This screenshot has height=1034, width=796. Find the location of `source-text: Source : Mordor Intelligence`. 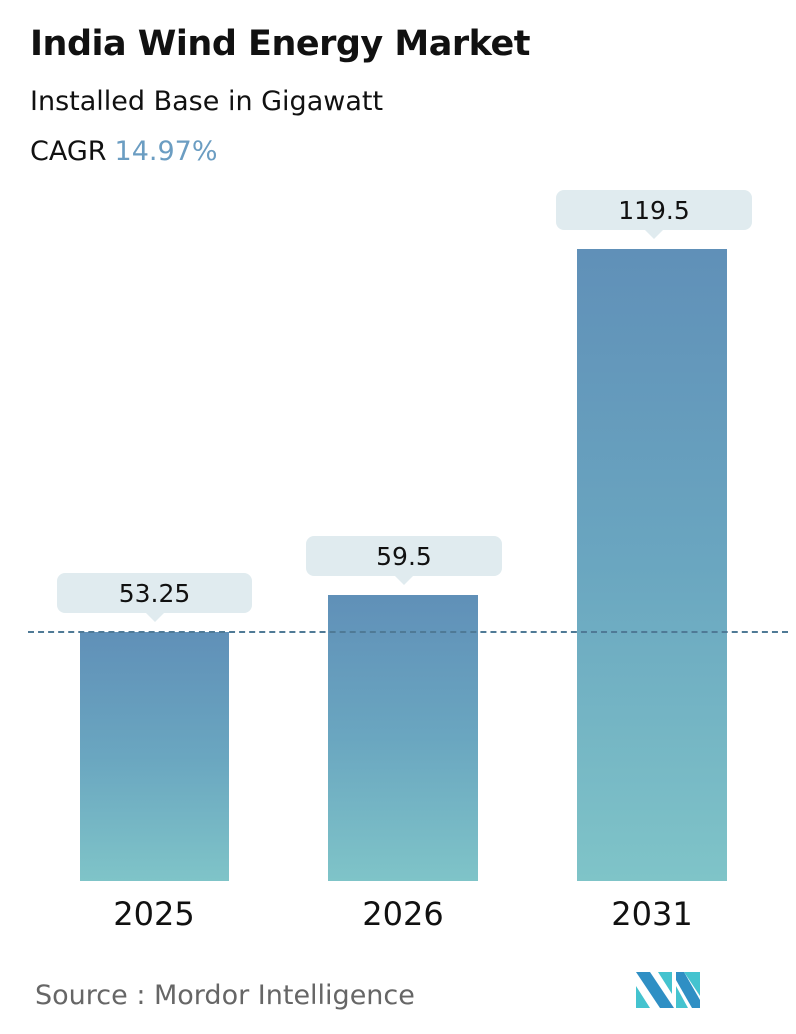

source-text: Source : Mordor Intelligence is located at coordinates (225, 995).